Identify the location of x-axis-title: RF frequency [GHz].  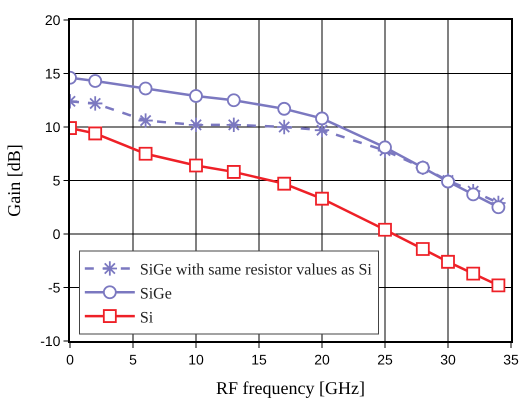
(290, 388).